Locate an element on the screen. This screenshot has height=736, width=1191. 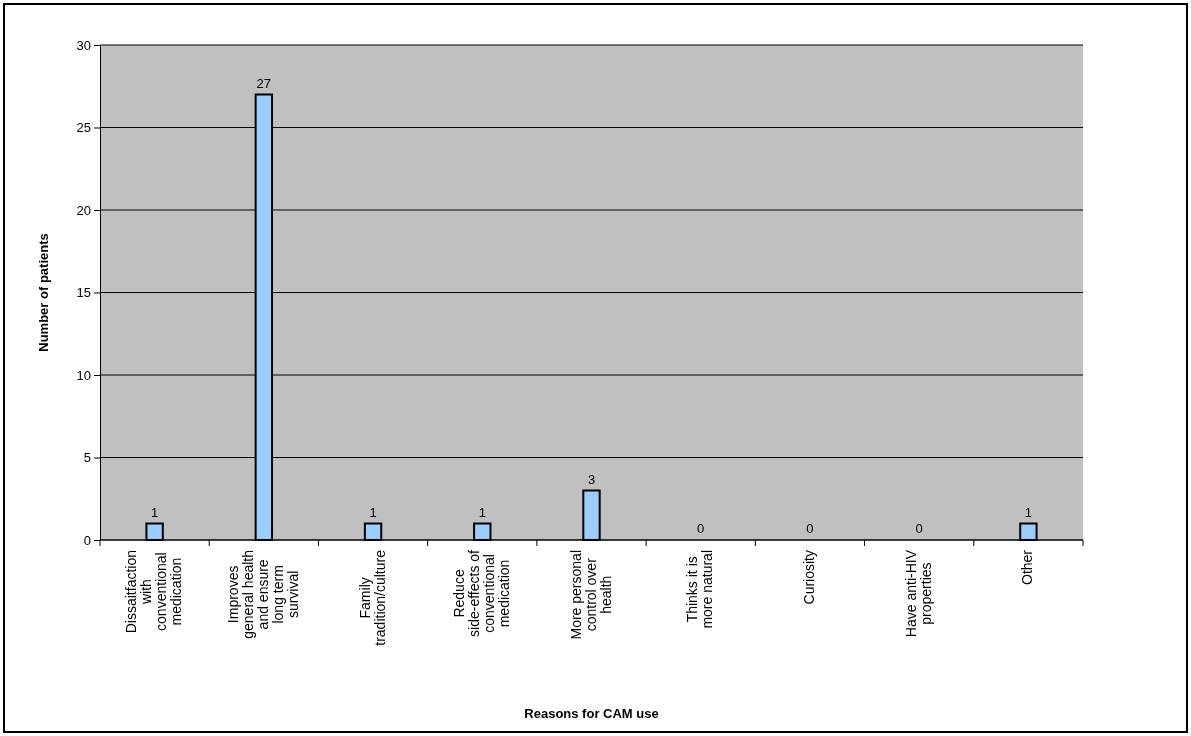
y-tick-label: 0 is located at coordinates (87, 540).